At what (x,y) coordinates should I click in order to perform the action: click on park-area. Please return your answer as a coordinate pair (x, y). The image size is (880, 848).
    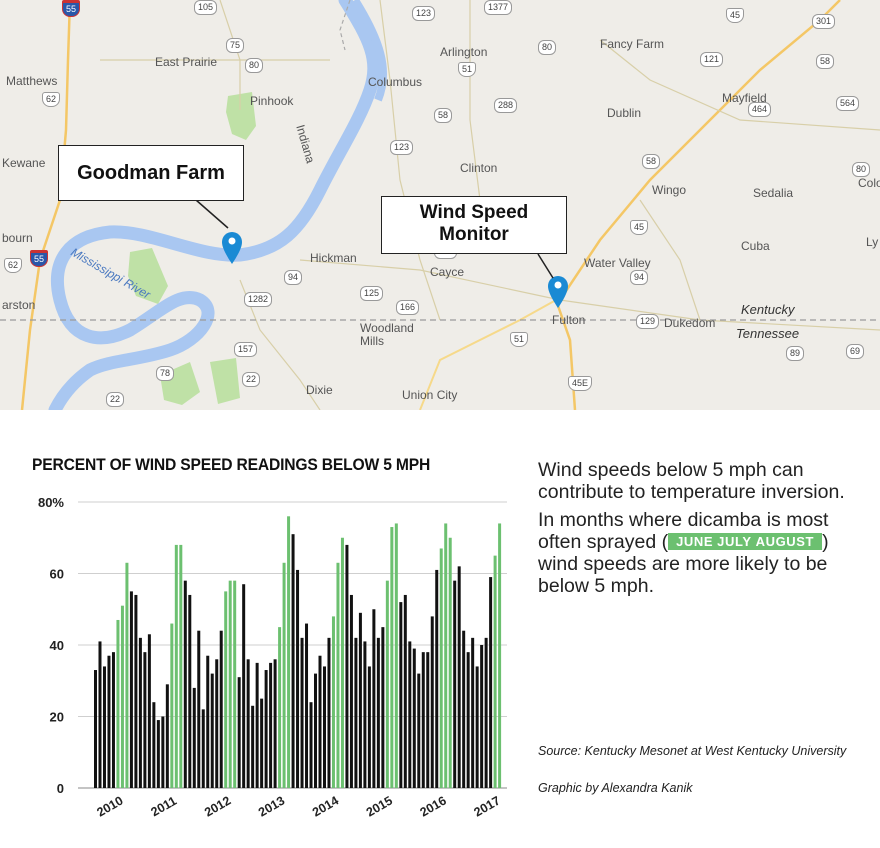
    Looking at the image, I should click on (148, 276).